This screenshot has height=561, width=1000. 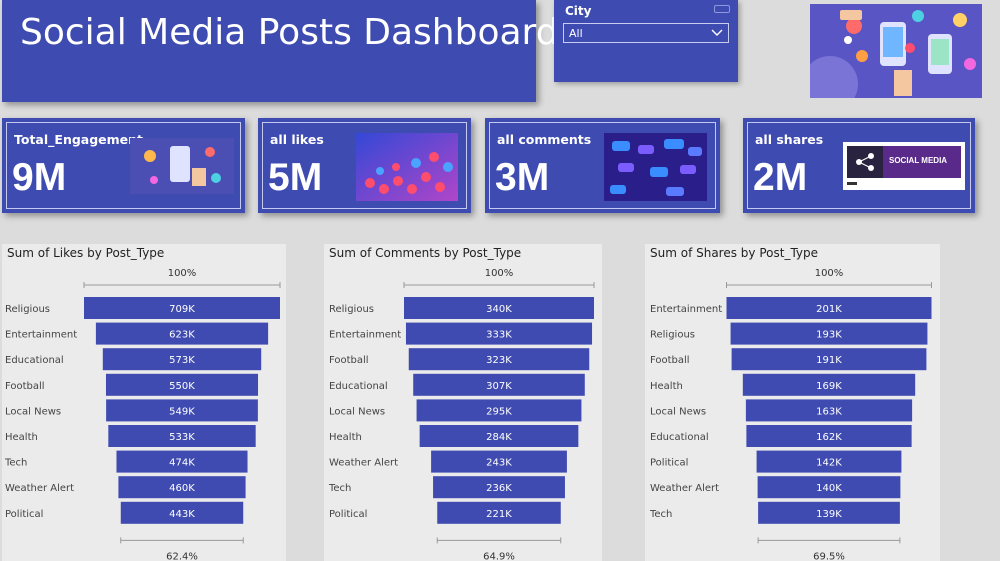 I want to click on bar-value-label: 573K, so click(x=182, y=360).